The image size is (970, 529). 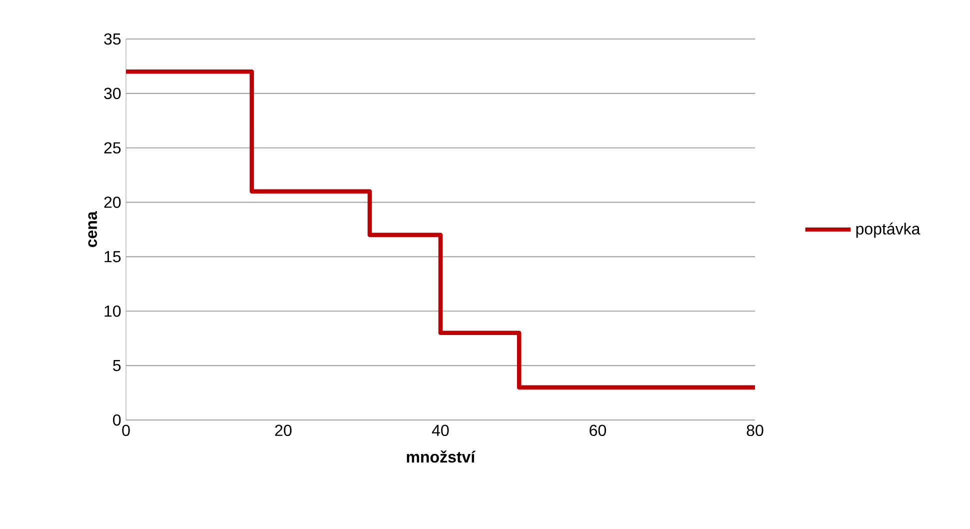 I want to click on x-axis-title: množství, so click(x=441, y=456).